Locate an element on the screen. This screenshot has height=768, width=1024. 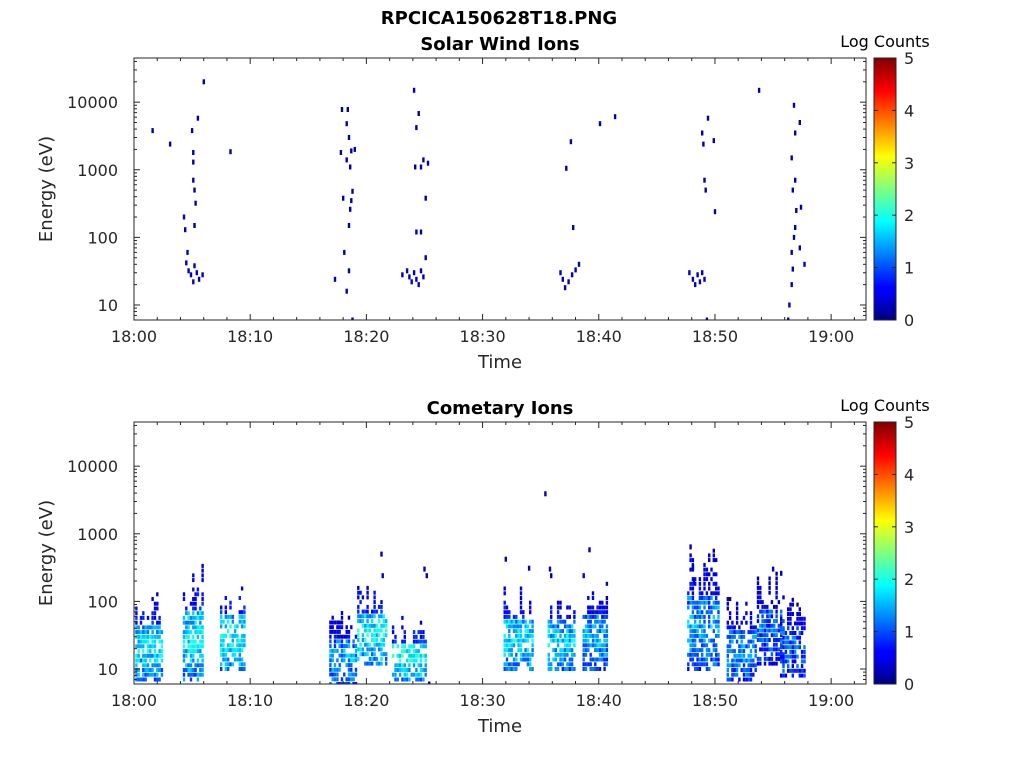
y-axis-label: Energy (eV) is located at coordinates (46, 553).